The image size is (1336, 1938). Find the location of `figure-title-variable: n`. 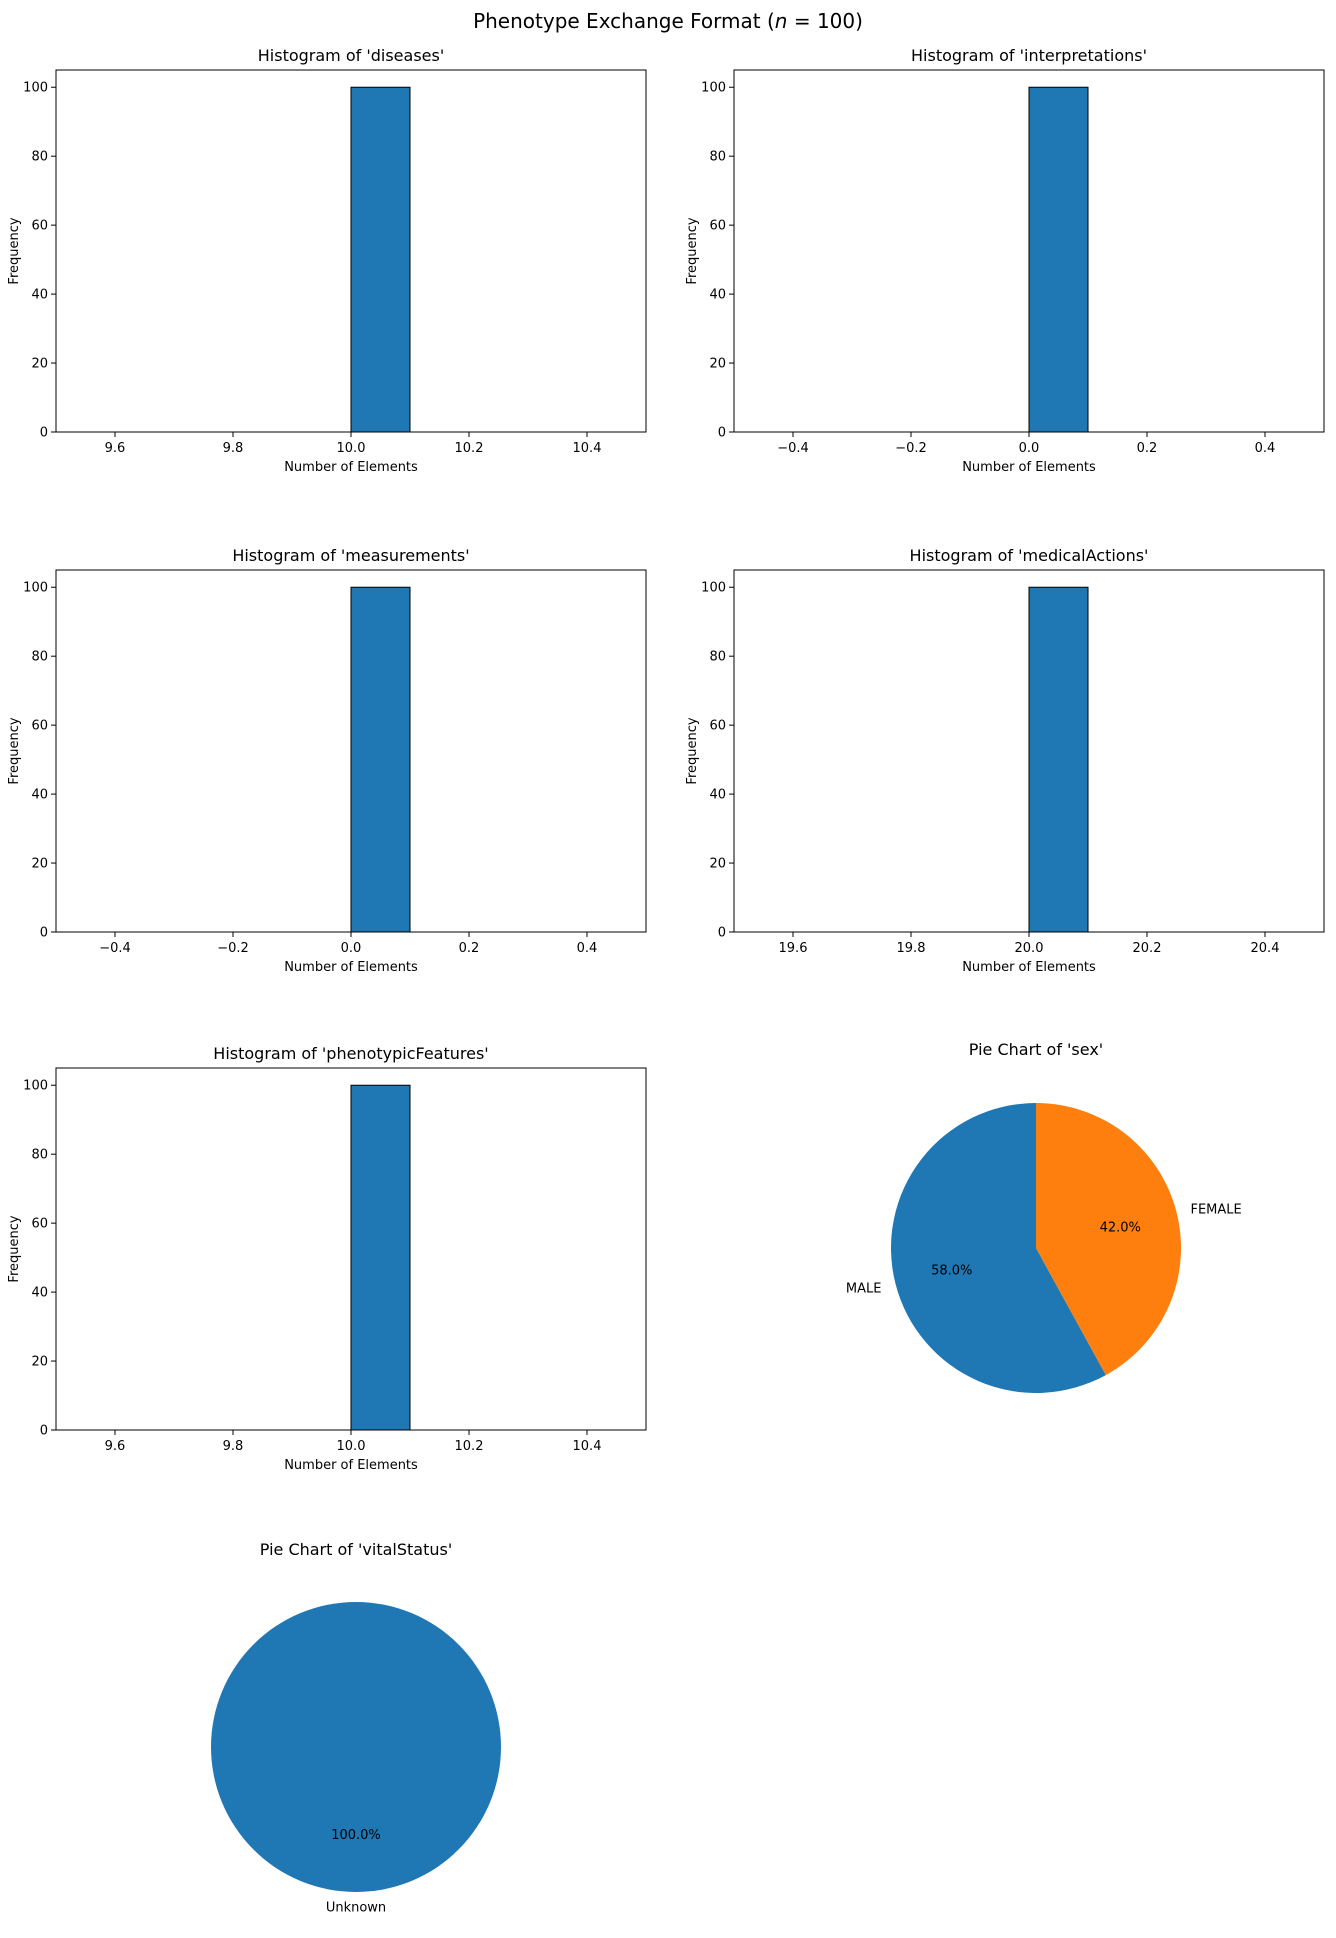

figure-title-variable: n is located at coordinates (781, 21).